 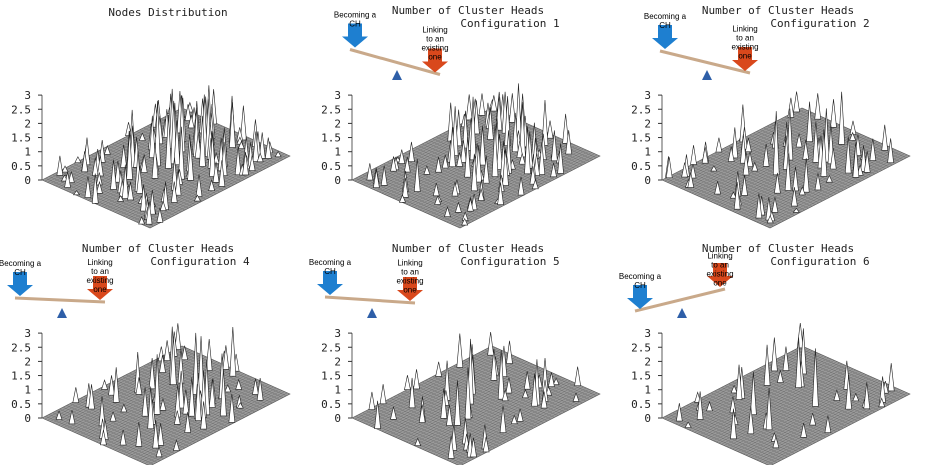 I want to click on balance-left-label: Becoming a CH, so click(x=355, y=20).